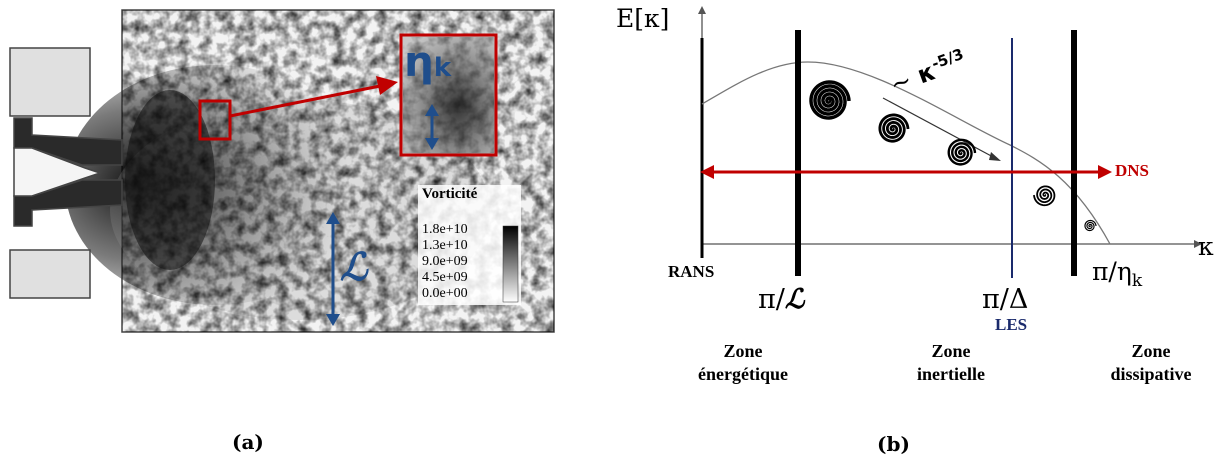 The image size is (1222, 473). I want to click on caption-a: (a), so click(248, 442).